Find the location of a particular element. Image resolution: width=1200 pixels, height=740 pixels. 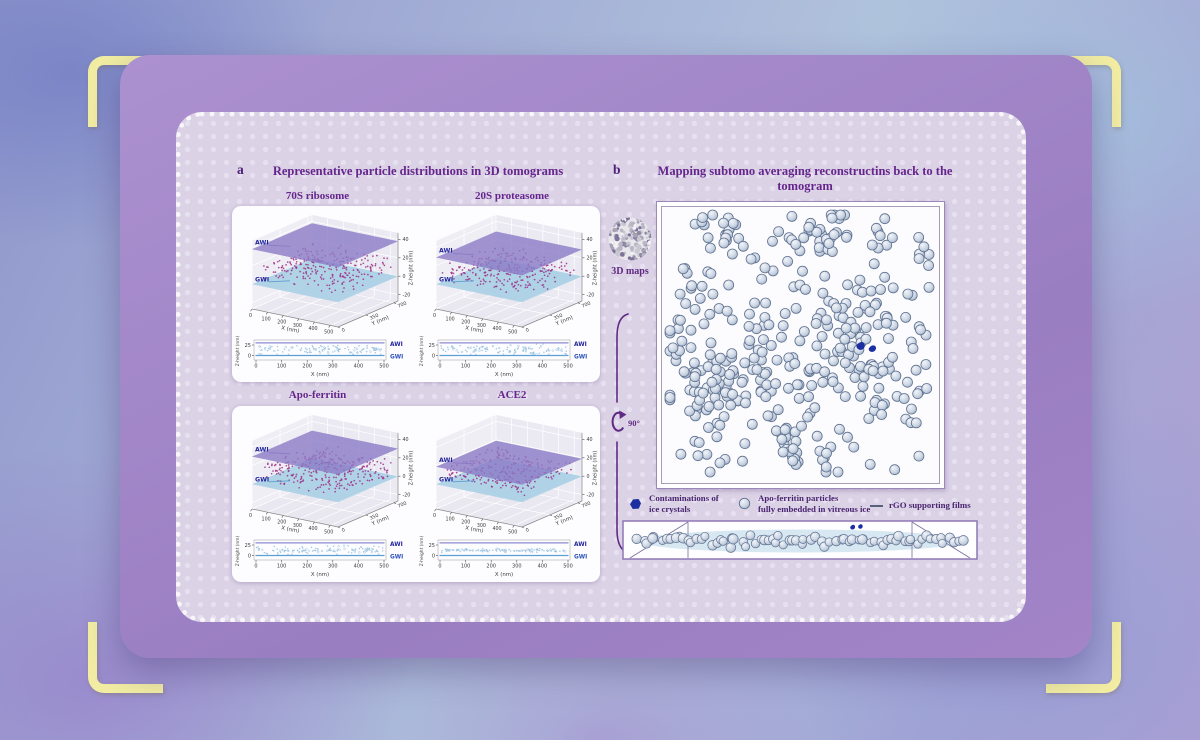

ice-crystal-marker-icon is located at coordinates (635, 504).